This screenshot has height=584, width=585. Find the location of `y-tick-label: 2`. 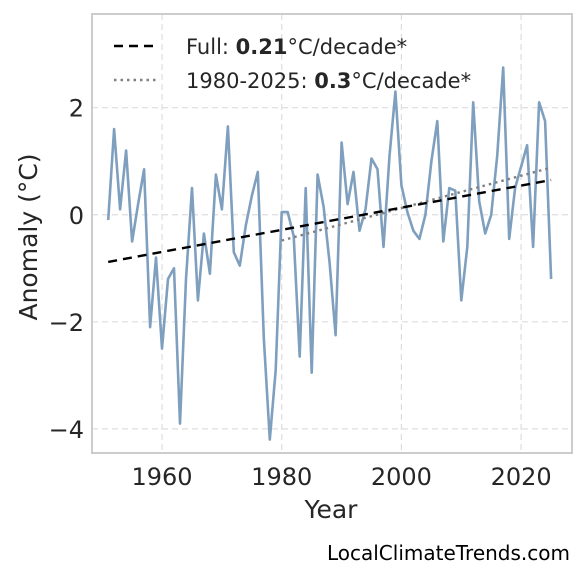

y-tick-label: 2 is located at coordinates (76, 109).